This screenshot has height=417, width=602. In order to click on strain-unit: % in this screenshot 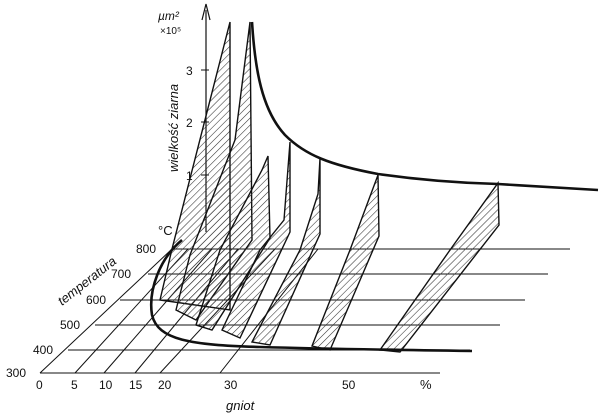, I will do `click(426, 384)`.